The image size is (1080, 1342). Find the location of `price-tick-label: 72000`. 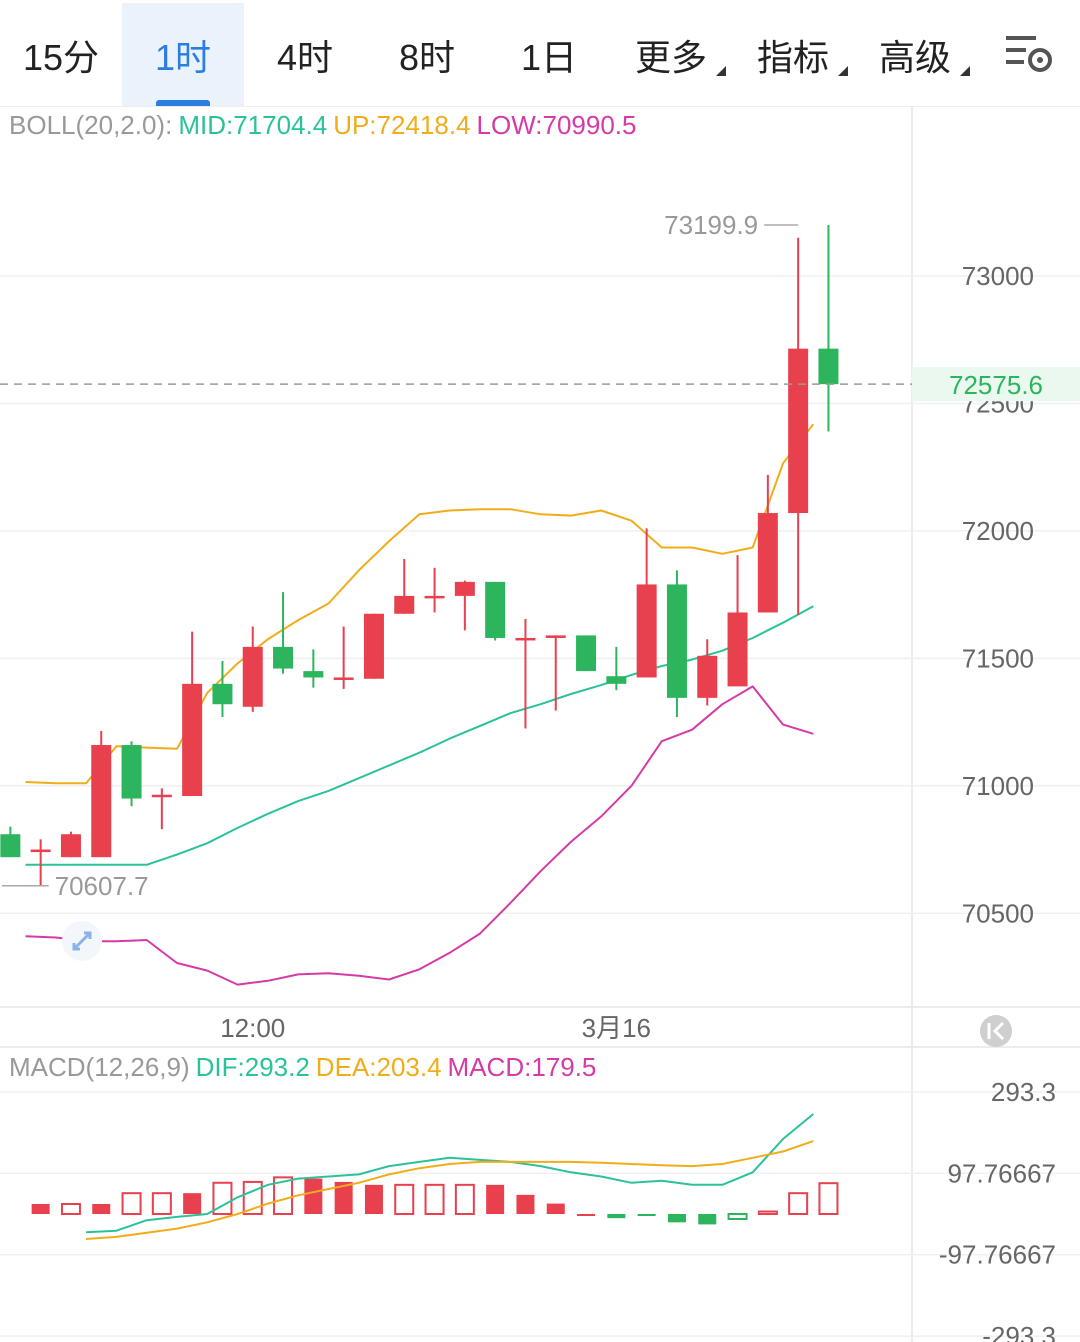

price-tick-label: 72000 is located at coordinates (998, 531).